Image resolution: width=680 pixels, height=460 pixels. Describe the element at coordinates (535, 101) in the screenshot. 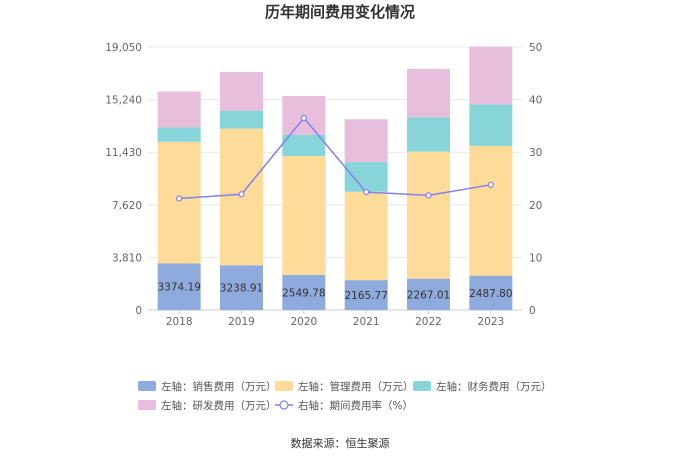

I see `right-tick-label: 40` at that location.